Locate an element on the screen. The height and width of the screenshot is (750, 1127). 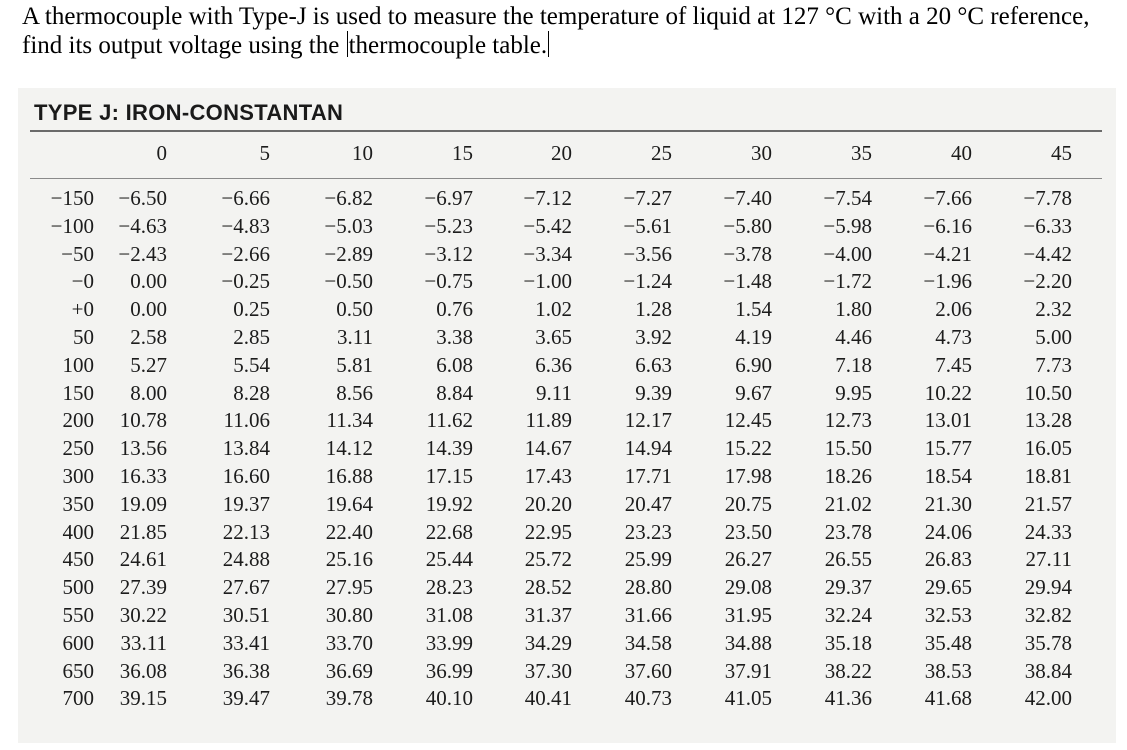
table-cell: −5.61 is located at coordinates (647, 226).